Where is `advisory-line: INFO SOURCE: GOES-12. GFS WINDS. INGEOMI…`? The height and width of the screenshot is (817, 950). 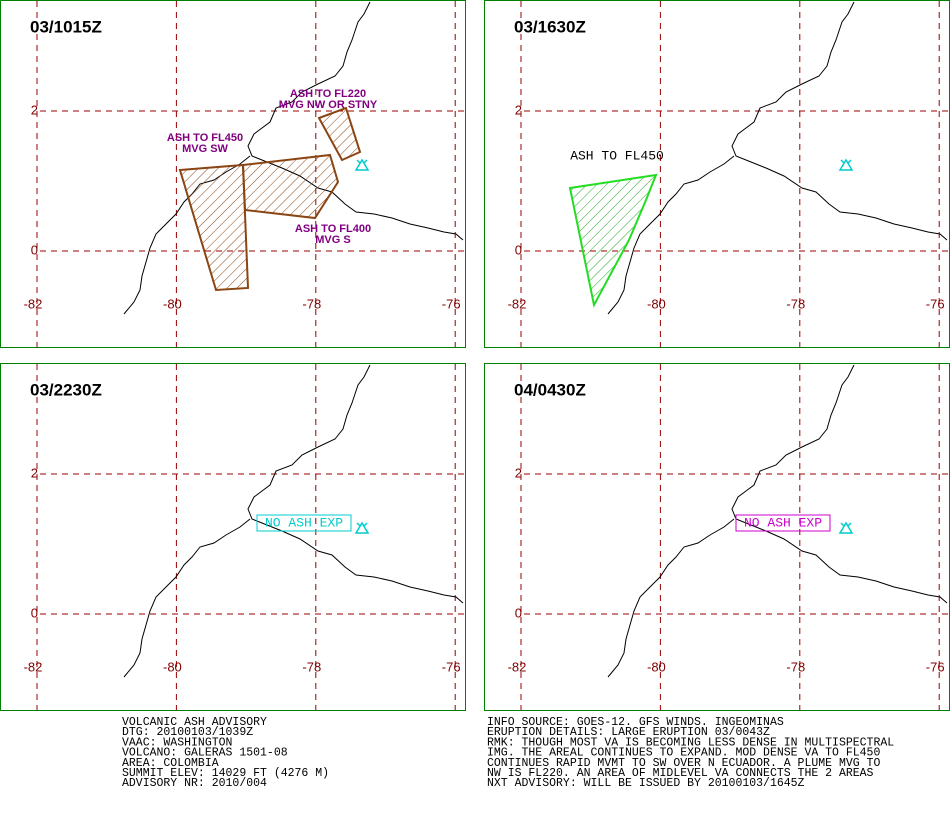 advisory-line: INFO SOURCE: GOES-12. GFS WINDS. INGEOMI… is located at coordinates (635, 722).